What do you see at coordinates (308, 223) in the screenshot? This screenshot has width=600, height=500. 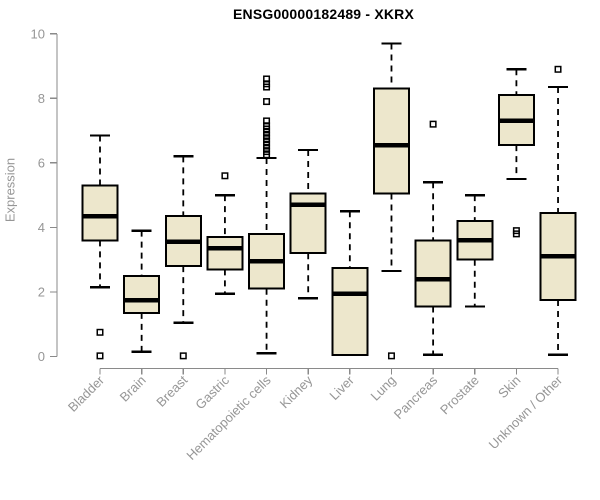 I see `box-kidney` at bounding box center [308, 223].